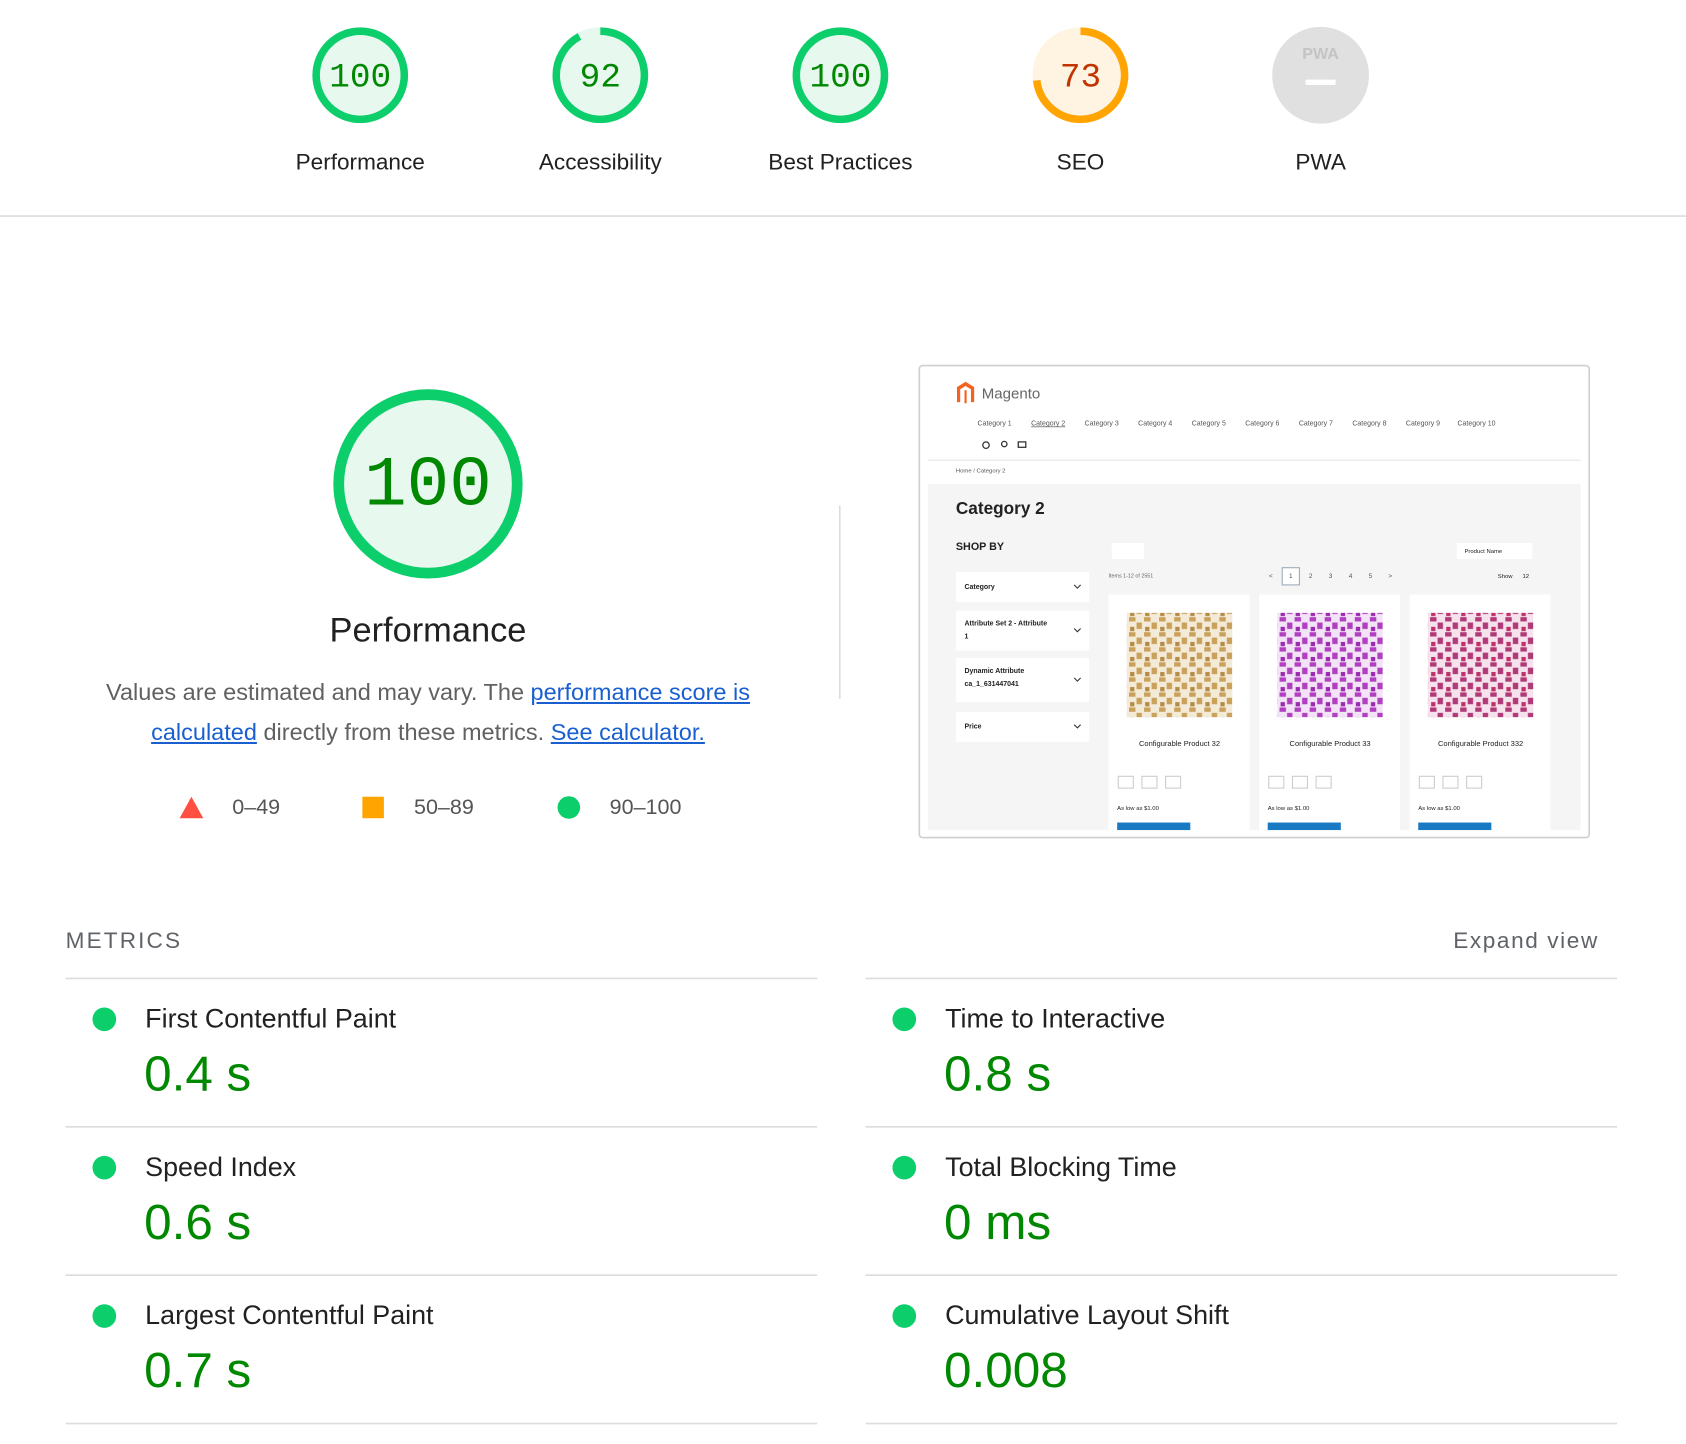 This screenshot has width=1686, height=1444. What do you see at coordinates (373, 807) in the screenshot?
I see `legend-average` at bounding box center [373, 807].